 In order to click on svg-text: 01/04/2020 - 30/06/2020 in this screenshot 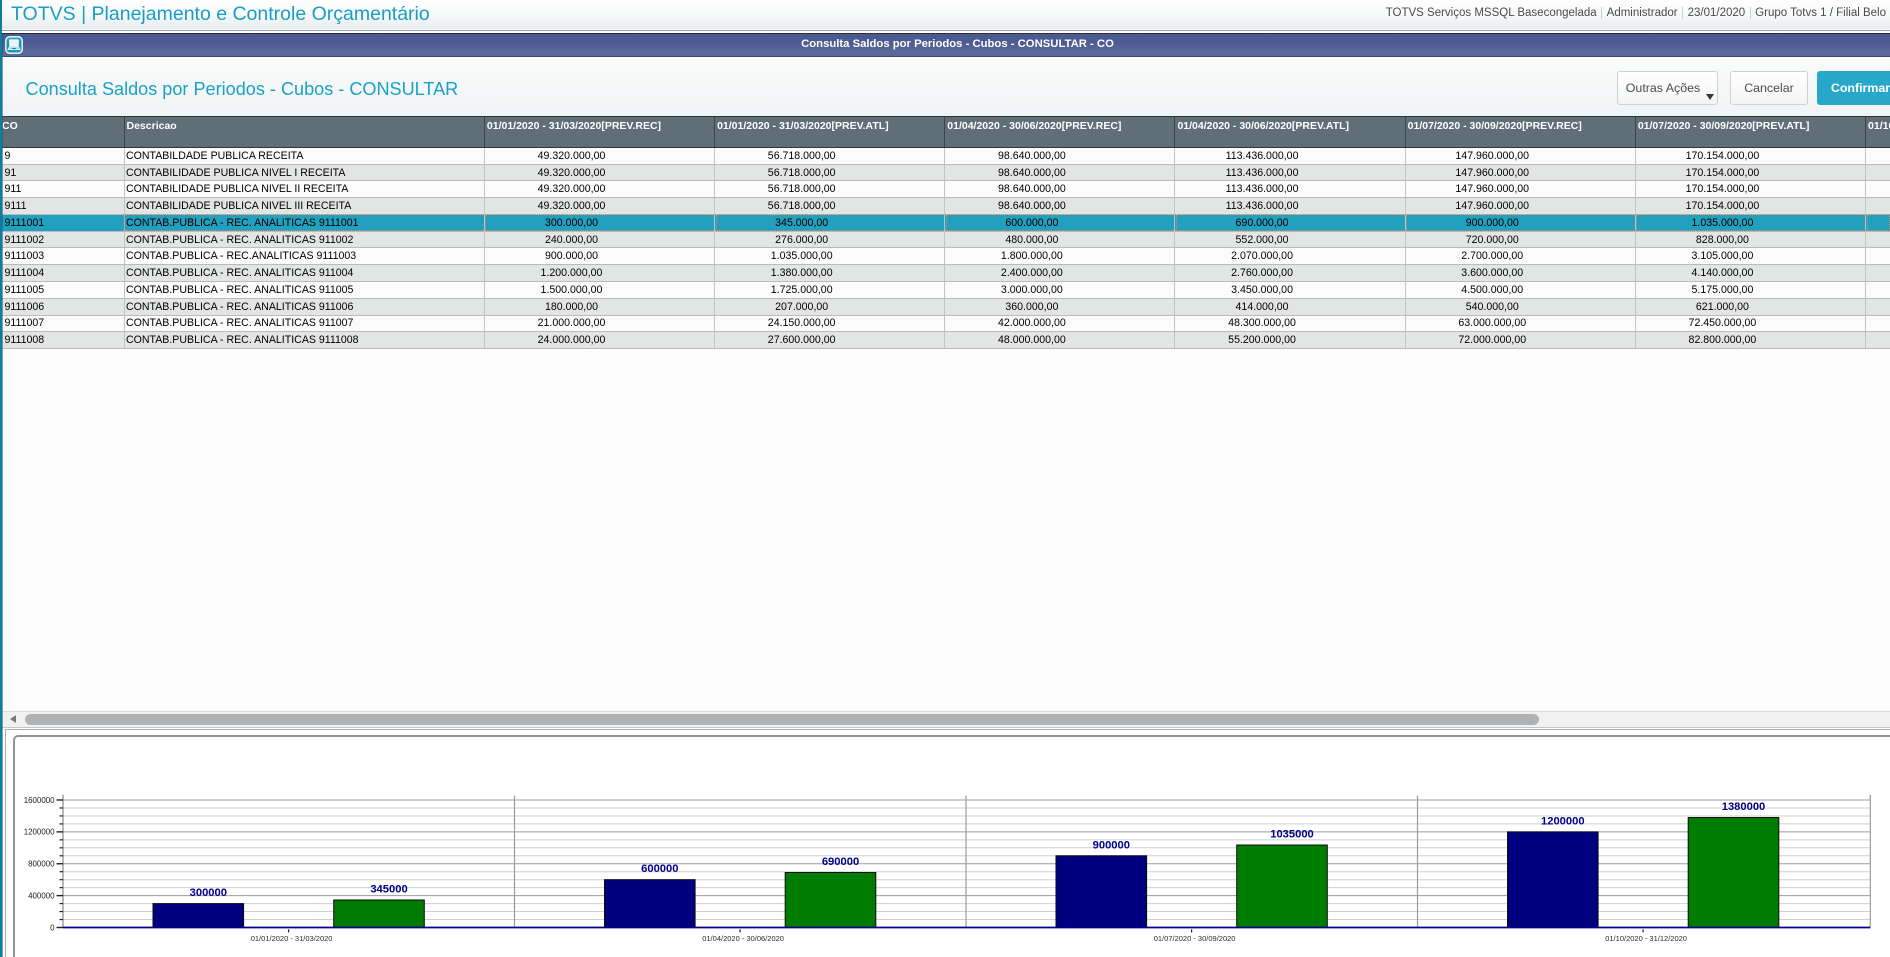, I will do `click(743, 938)`.